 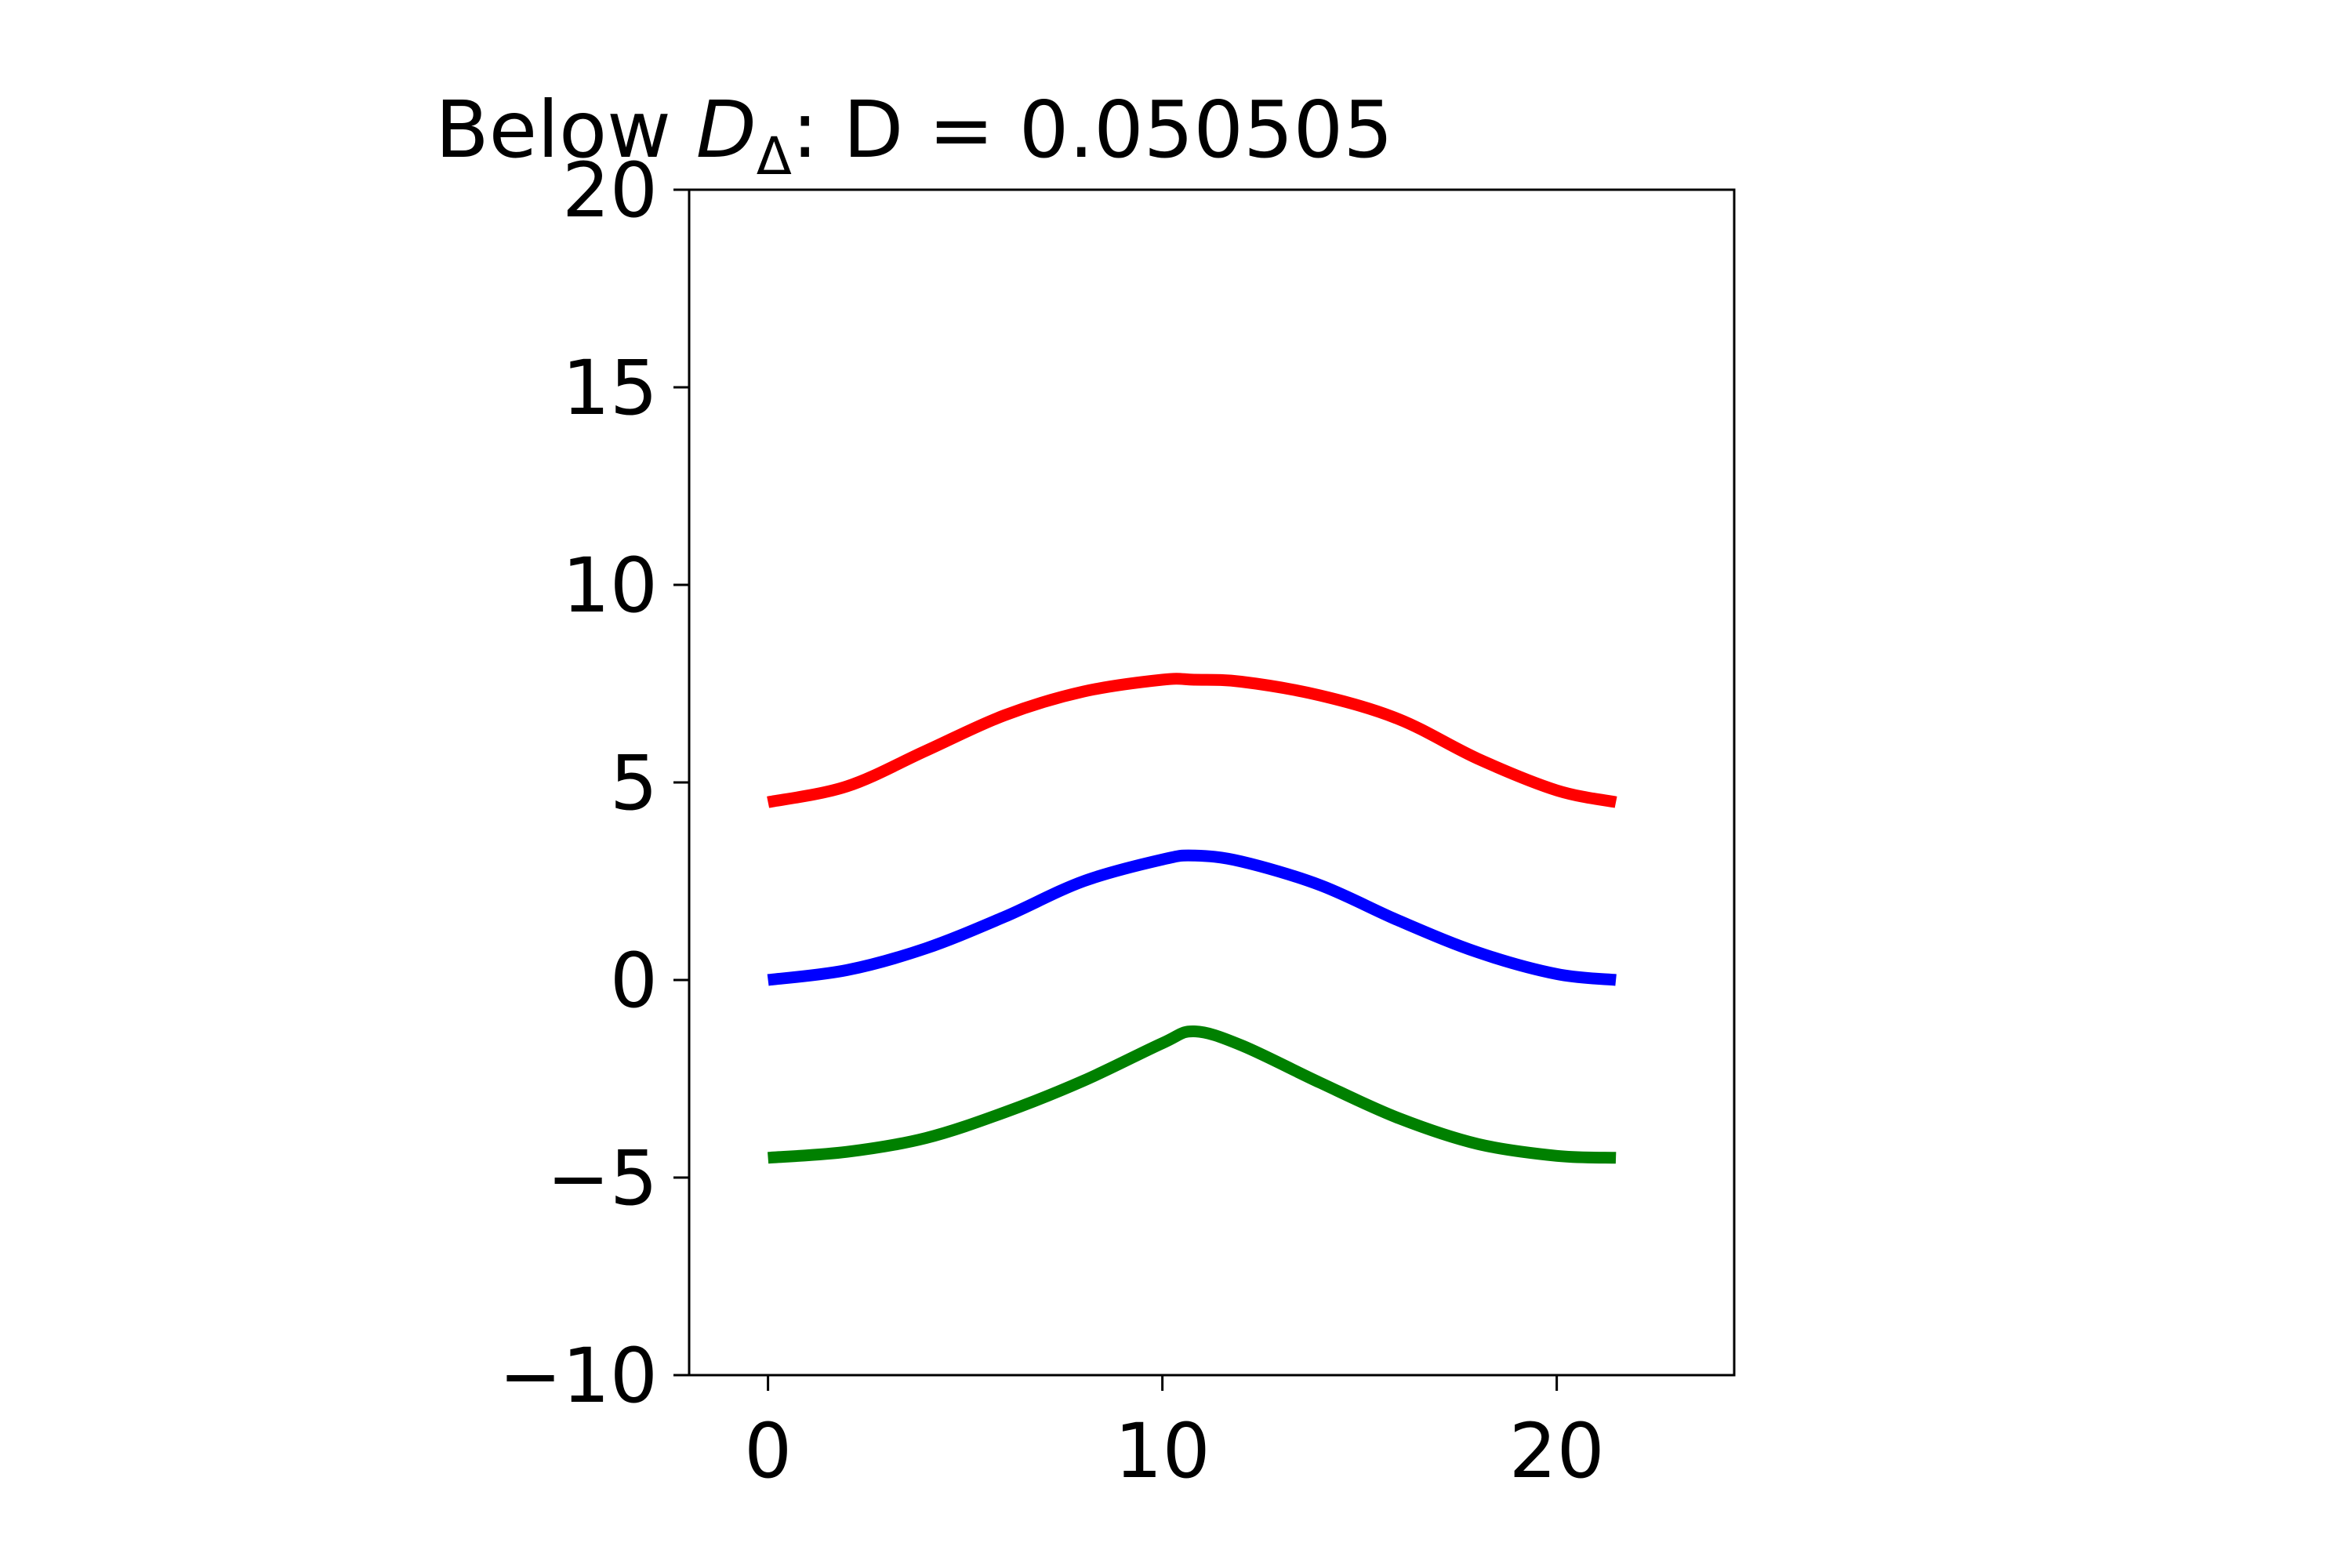 What do you see at coordinates (610, 190) in the screenshot?
I see `y-tick-label: 20` at bounding box center [610, 190].